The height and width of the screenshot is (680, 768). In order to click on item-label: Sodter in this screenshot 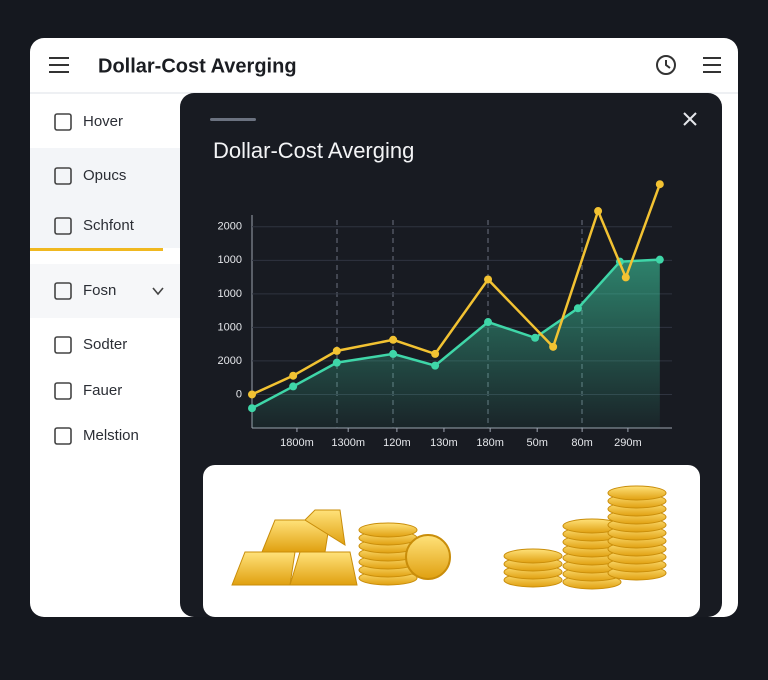, I will do `click(105, 344)`.